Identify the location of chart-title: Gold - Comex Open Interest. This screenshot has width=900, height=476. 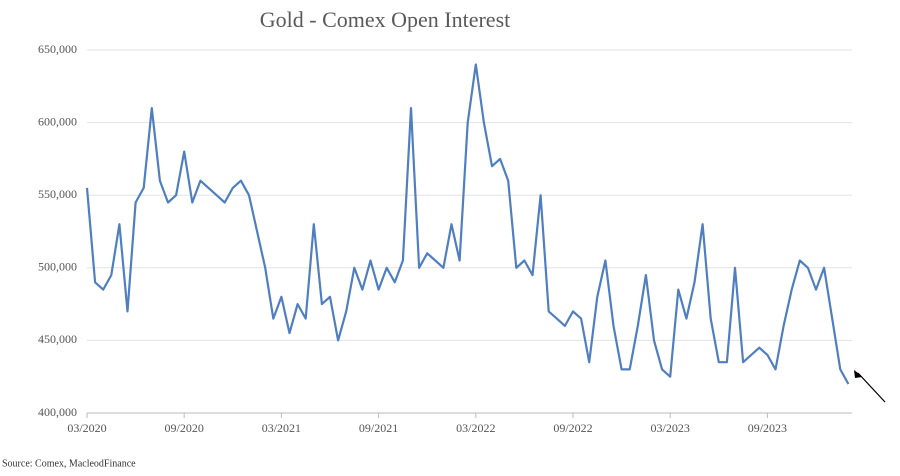
(385, 19).